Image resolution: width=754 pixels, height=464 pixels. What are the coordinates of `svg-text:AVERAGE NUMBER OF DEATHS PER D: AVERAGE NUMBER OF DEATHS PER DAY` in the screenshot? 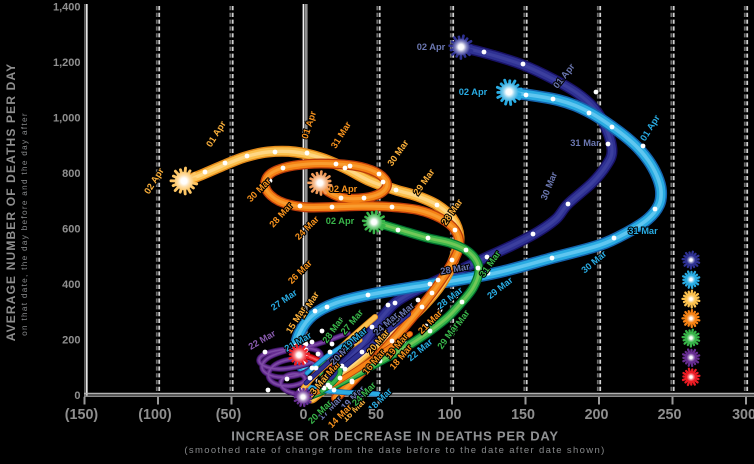 It's located at (11, 202).